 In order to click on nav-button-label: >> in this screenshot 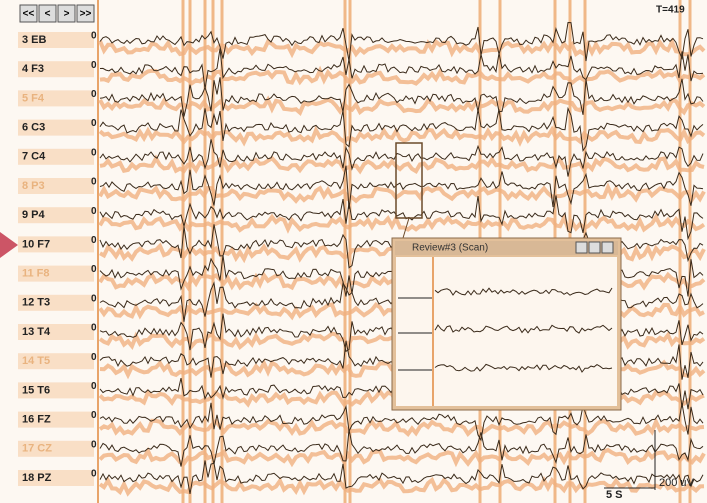, I will do `click(86, 14)`.